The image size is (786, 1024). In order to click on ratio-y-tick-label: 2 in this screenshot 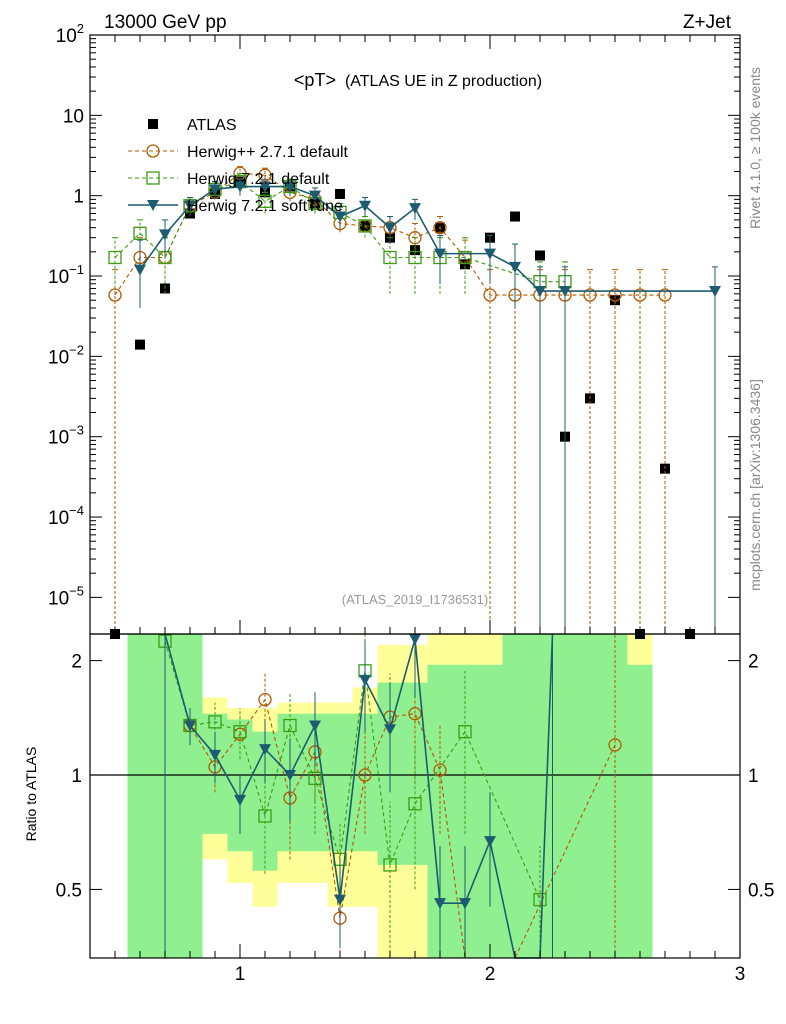, I will do `click(76, 662)`.